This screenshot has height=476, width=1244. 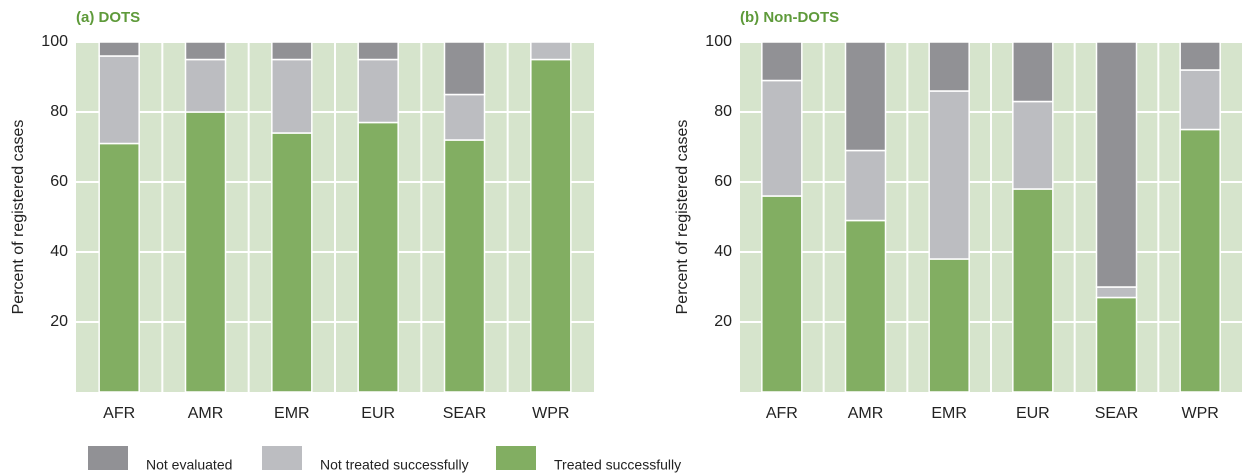 I want to click on chart-title: (b) Non-DOTS, so click(x=789, y=17).